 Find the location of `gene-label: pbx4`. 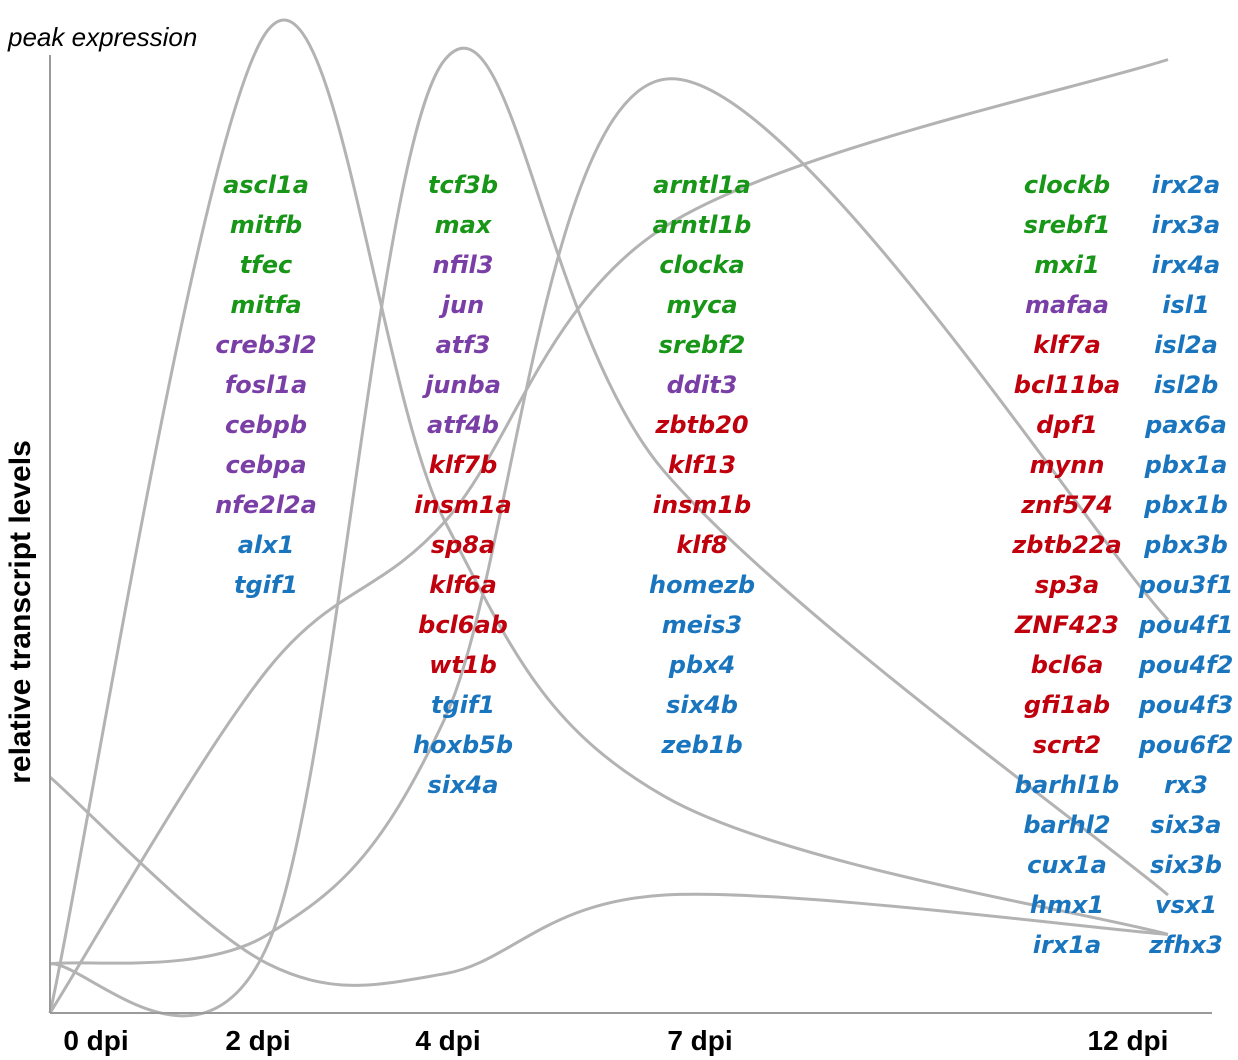

gene-label: pbx4 is located at coordinates (702, 665).